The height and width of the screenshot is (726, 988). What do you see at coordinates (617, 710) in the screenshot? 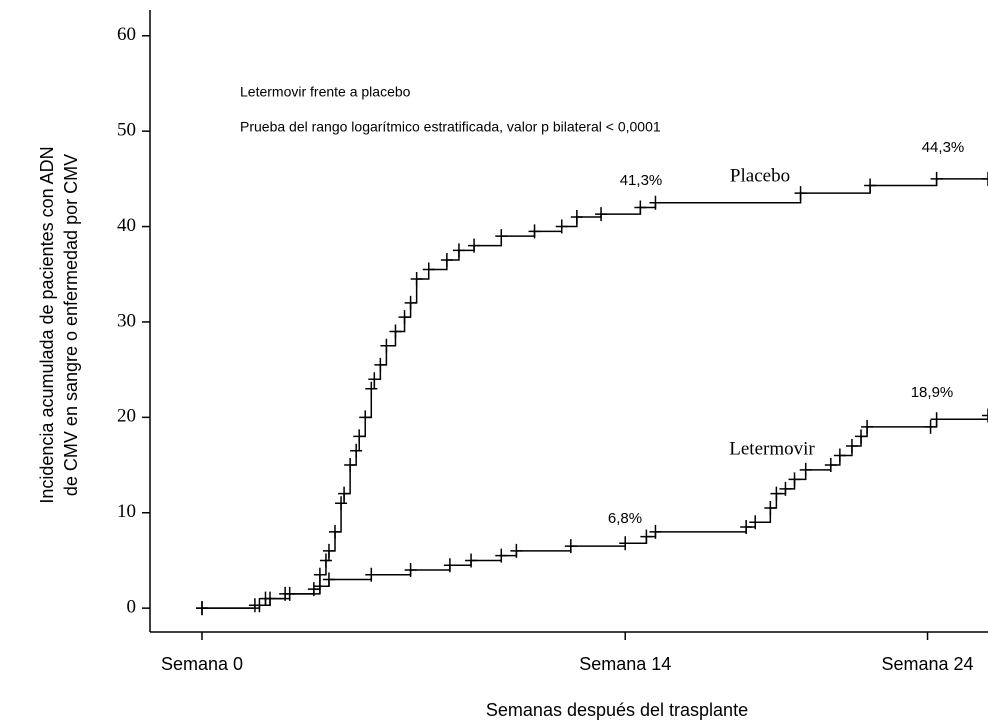
I see `x-axis-label: Semanas después del trasplante` at bounding box center [617, 710].